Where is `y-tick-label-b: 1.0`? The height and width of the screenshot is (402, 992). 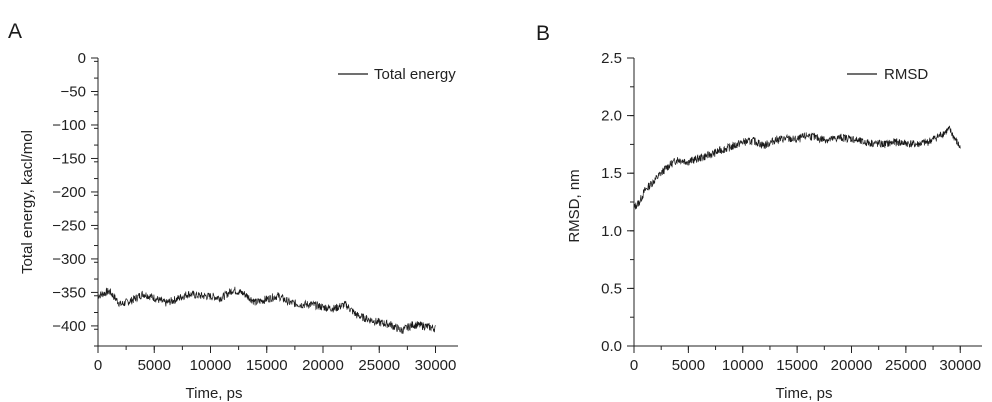
y-tick-label-b: 1.0 is located at coordinates (611, 231).